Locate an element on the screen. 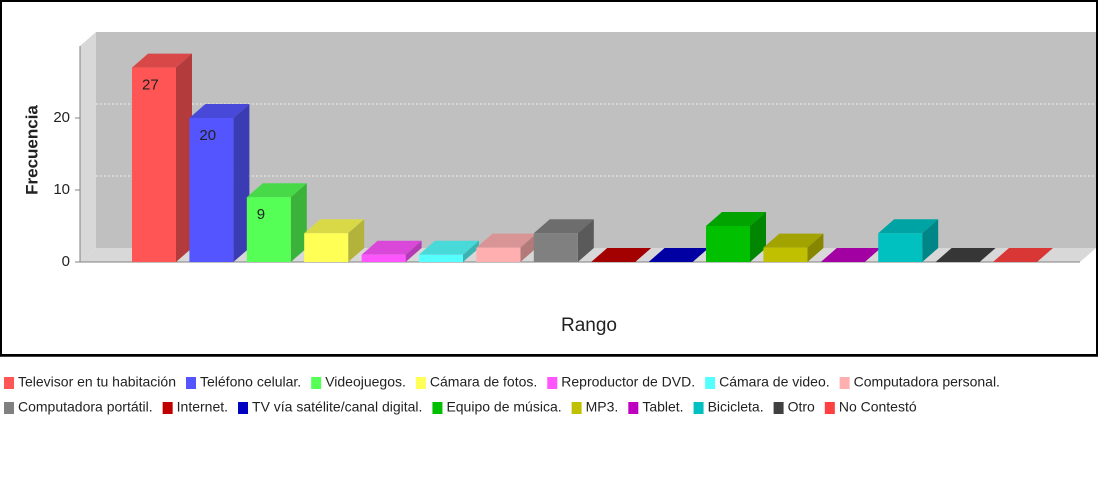 This screenshot has width=1098, height=495. legend-label: TV vía satélite/canal digital. is located at coordinates (337, 407).